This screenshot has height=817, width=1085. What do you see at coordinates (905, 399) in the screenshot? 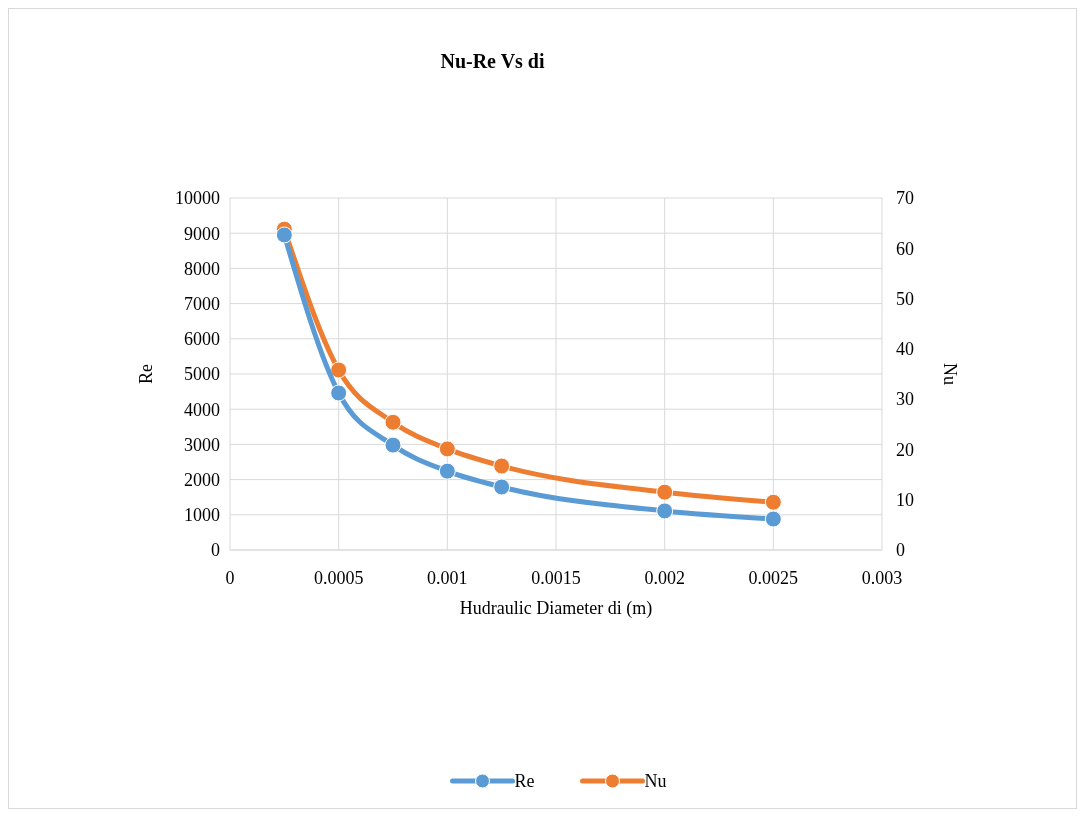
I see `y2-tick-label: 30` at bounding box center [905, 399].